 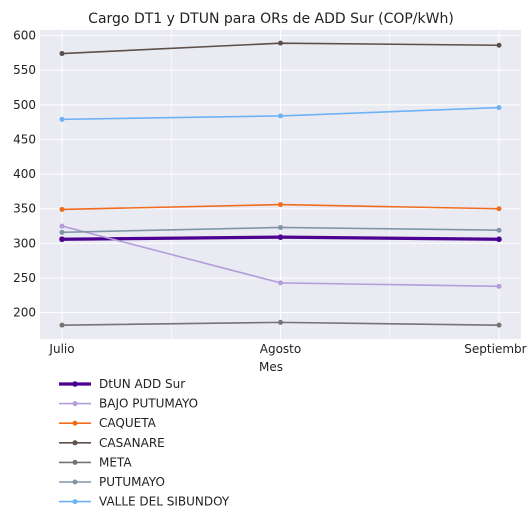 I want to click on legend-label: VALLE DEL SIBUNDOY, so click(x=164, y=502).